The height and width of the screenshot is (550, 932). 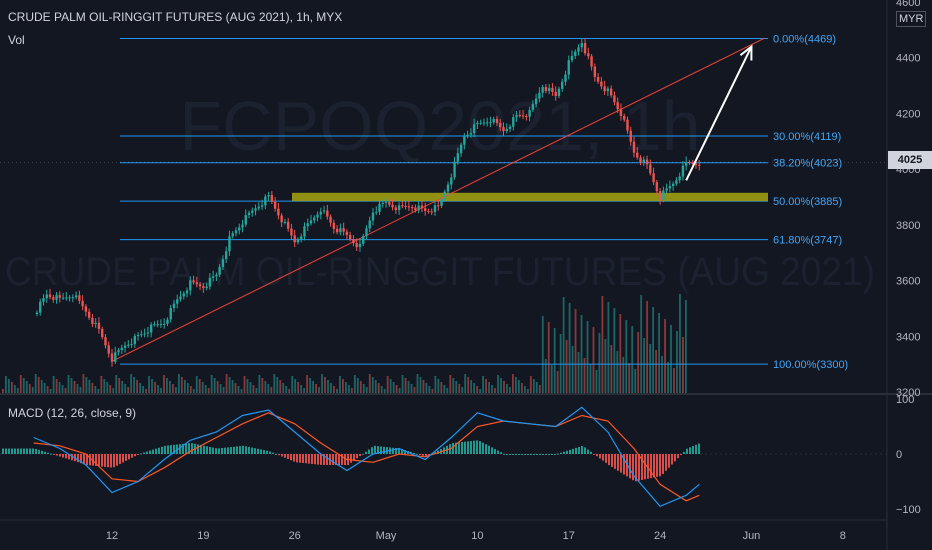 I want to click on volume-label: Vol, so click(x=16, y=40).